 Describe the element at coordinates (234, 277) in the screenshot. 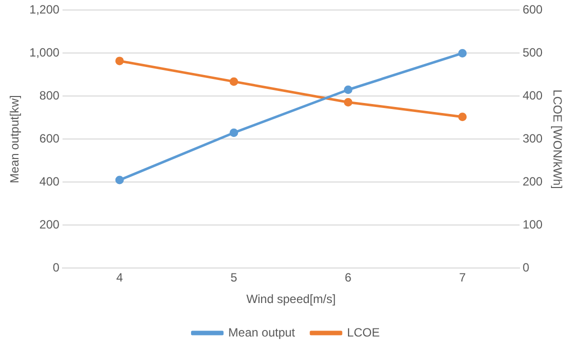

I see `x-tick-label: 5` at that location.